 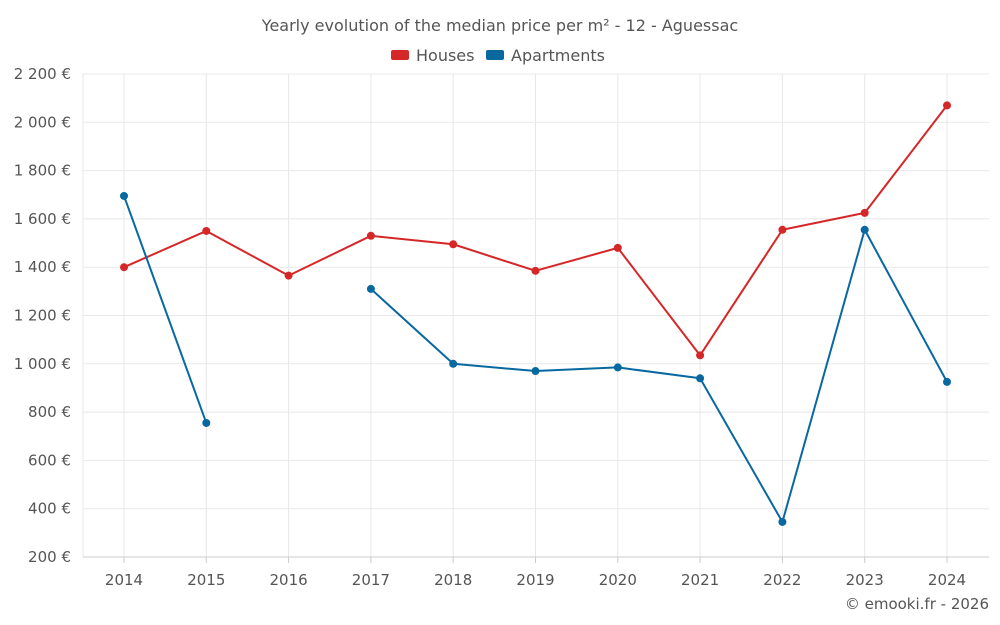 I want to click on x-tick-label: 2015, so click(x=206, y=580).